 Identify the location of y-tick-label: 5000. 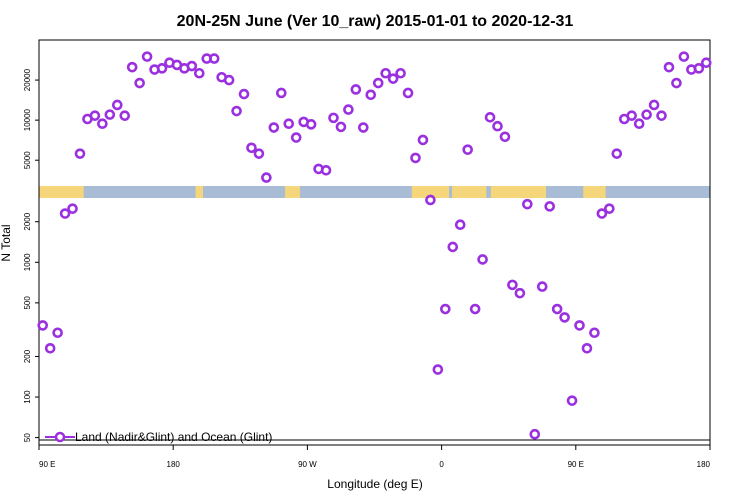
(27, 160).